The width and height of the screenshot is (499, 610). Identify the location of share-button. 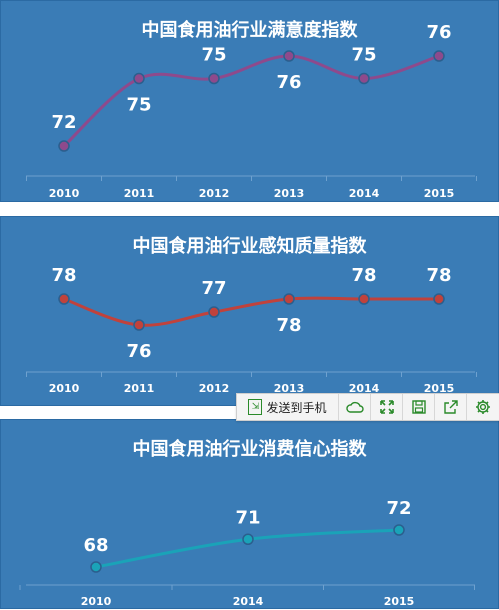
(451, 407).